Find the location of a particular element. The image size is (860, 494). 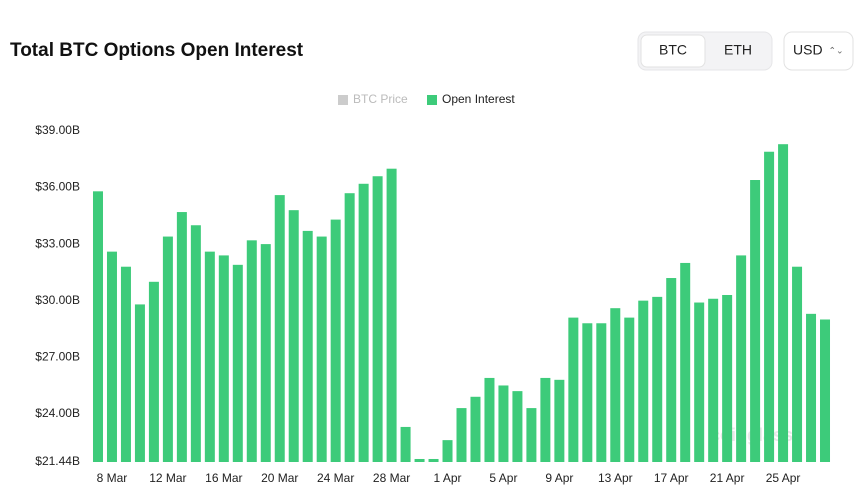

x-tick-label: 16 Mar is located at coordinates (223, 478).